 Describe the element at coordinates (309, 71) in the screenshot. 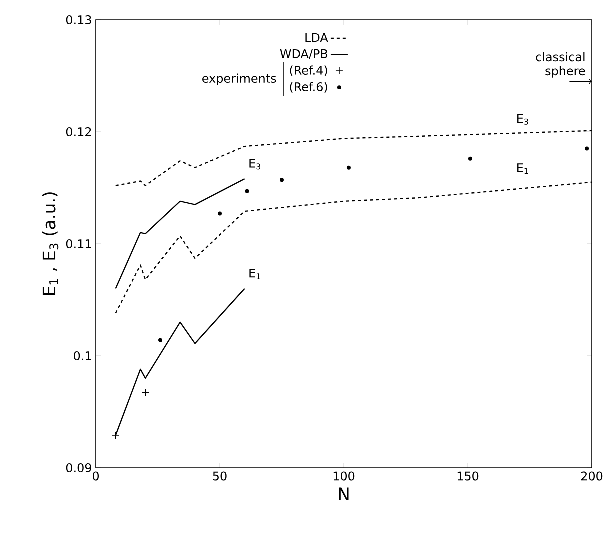

I see `legend-label: (Ref.4)` at that location.